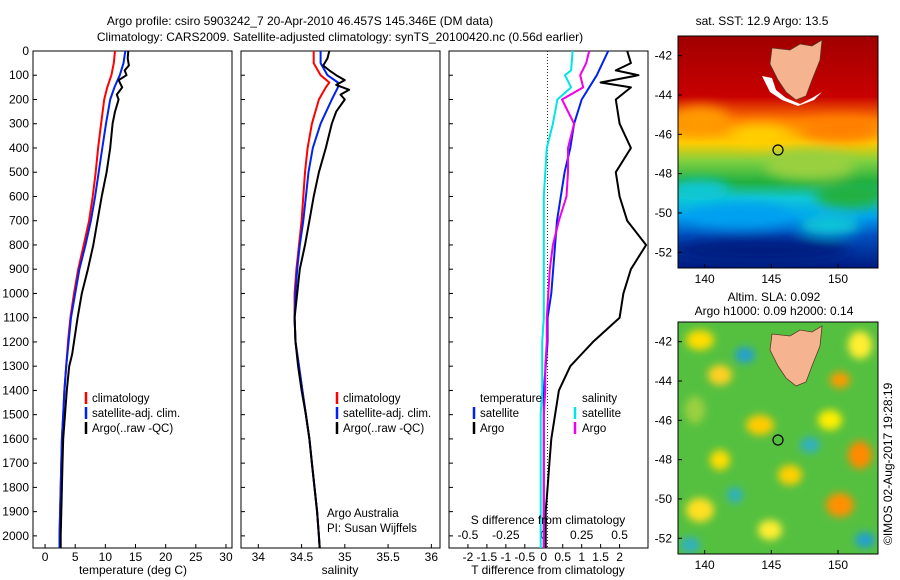 The height and width of the screenshot is (580, 900). What do you see at coordinates (136, 414) in the screenshot?
I see `legend-label-satellite-adj: satellite-adj. clim.` at bounding box center [136, 414].